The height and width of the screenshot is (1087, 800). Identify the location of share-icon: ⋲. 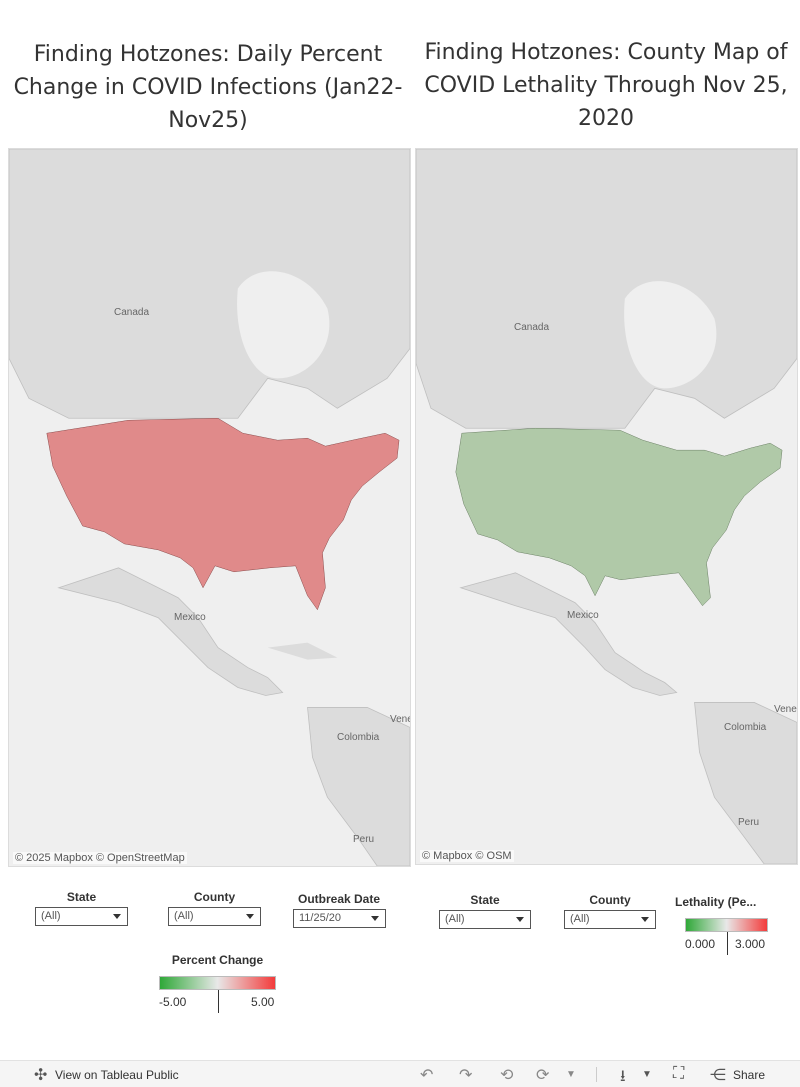
(718, 1075).